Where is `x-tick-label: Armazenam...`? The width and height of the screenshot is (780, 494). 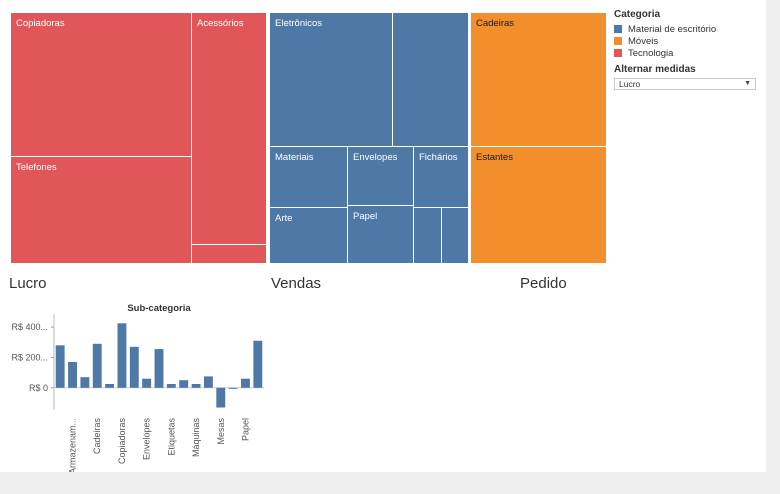
x-tick-label: Armazenam... is located at coordinates (73, 445).